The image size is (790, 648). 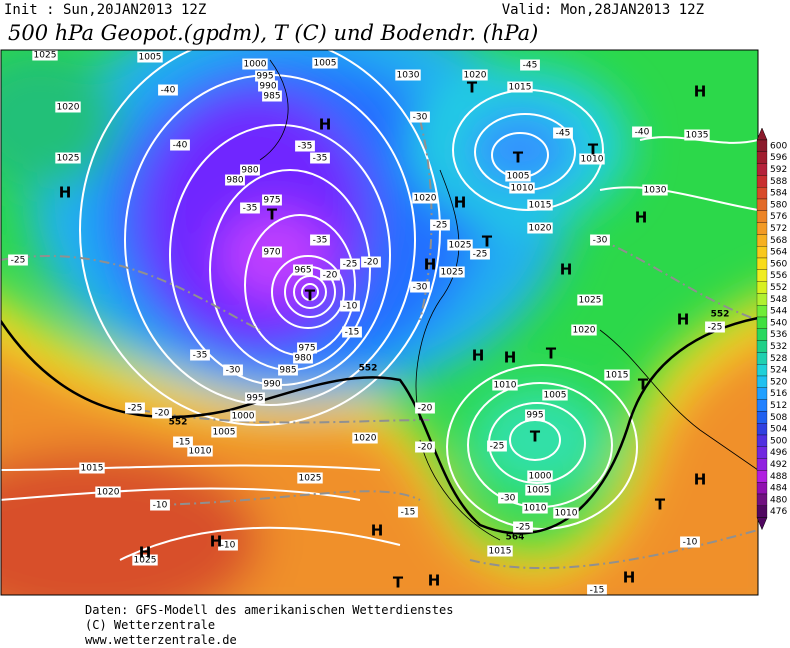 I want to click on temperature-label: -35, so click(x=320, y=241).